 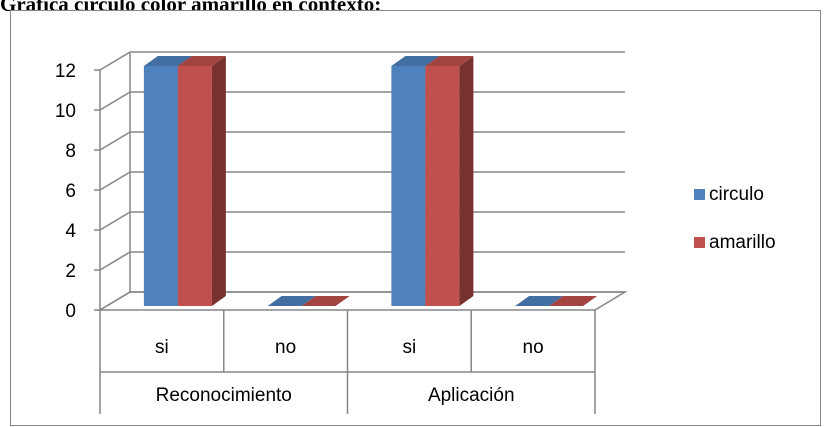 What do you see at coordinates (70, 271) in the screenshot?
I see `y-tick-label: 2` at bounding box center [70, 271].